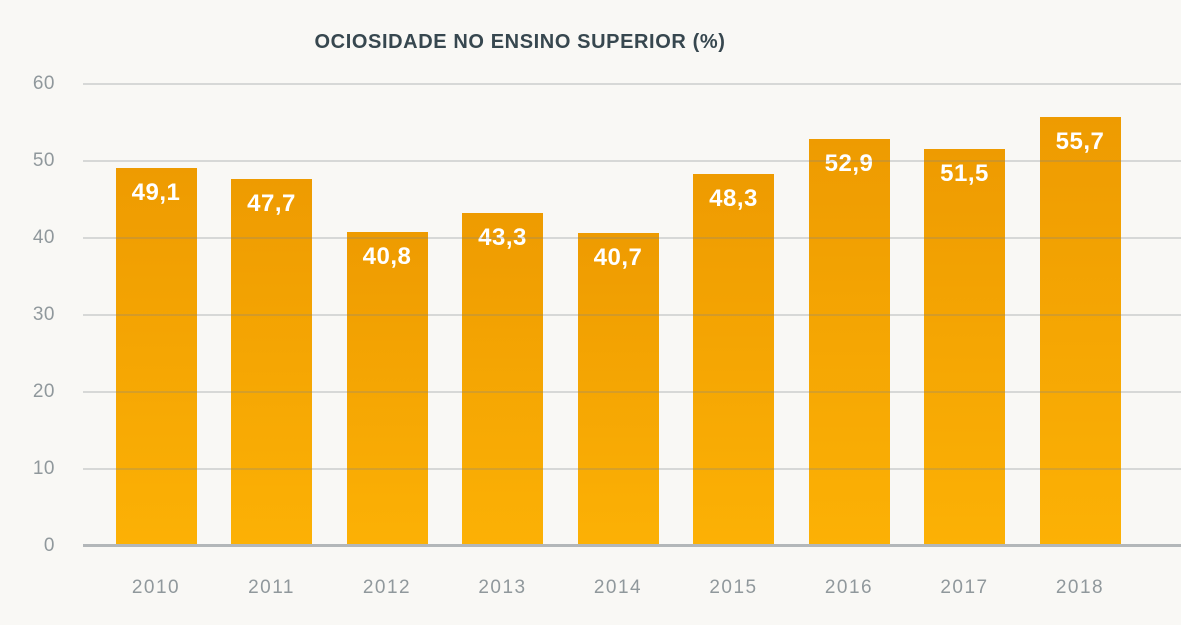 This screenshot has width=1181, height=625. Describe the element at coordinates (43, 314) in the screenshot. I see `y-tick-label-30: 30` at that location.